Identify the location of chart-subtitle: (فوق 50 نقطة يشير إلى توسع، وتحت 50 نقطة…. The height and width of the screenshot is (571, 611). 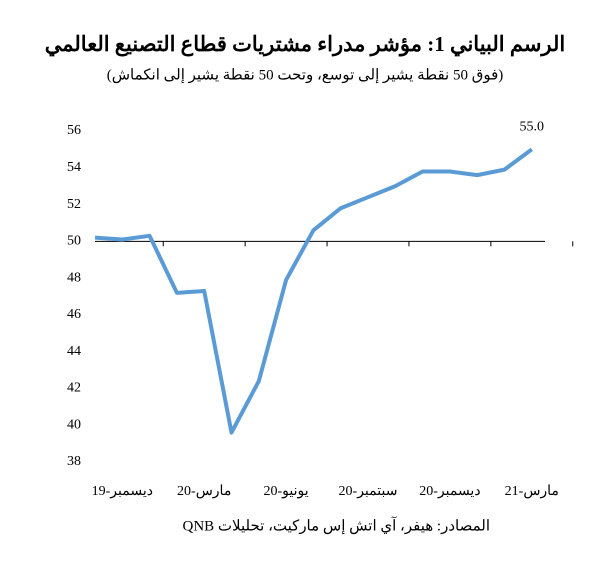
(305, 75).